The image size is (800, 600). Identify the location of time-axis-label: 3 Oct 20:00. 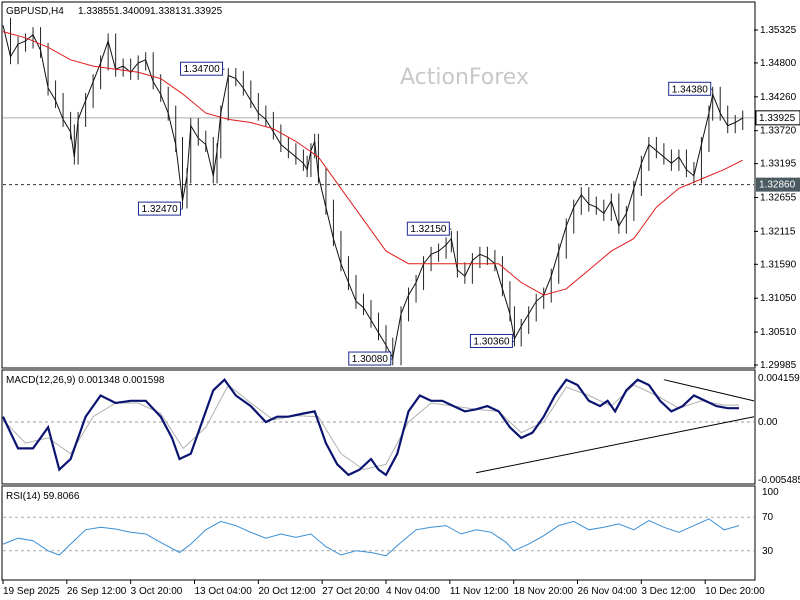
(157, 591).